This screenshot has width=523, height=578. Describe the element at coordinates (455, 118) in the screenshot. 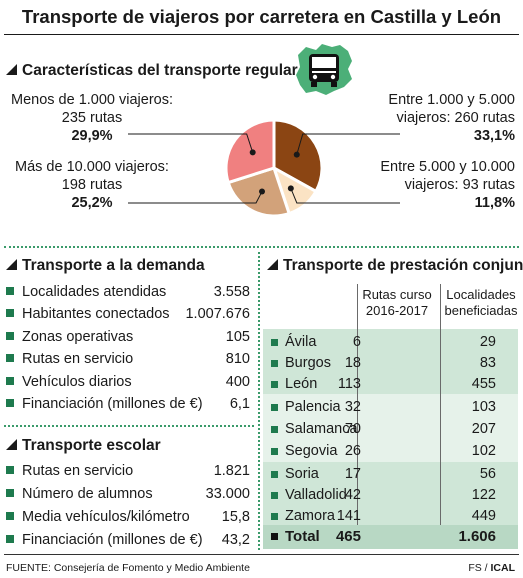

I see `pie-label-line: viajeros: 260 rutas` at that location.